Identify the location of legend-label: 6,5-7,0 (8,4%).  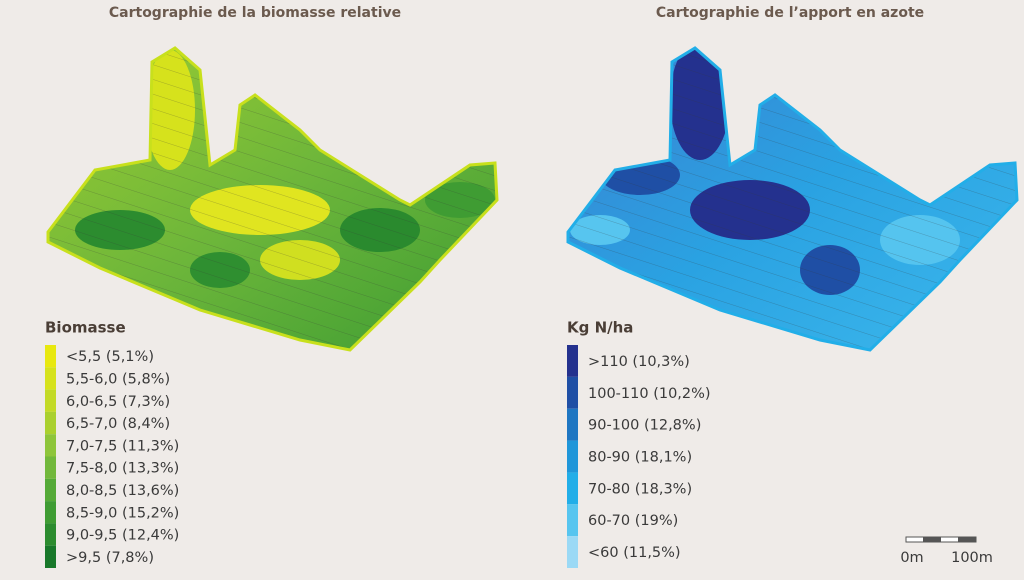
(118, 424).